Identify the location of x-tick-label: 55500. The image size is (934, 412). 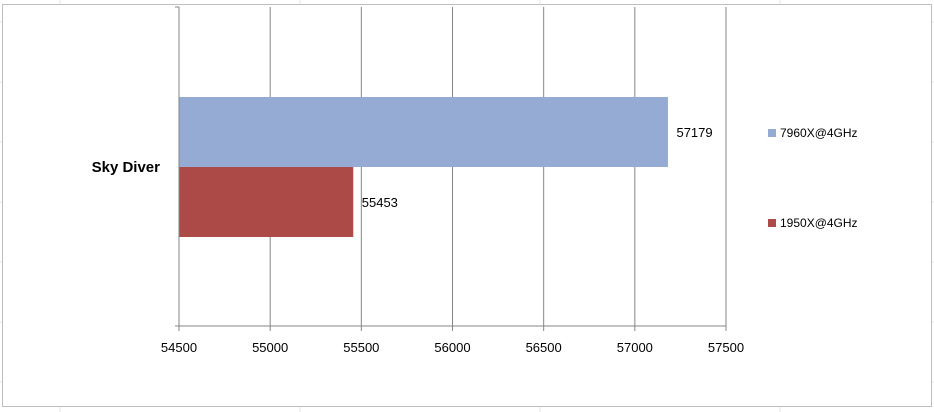
(361, 347).